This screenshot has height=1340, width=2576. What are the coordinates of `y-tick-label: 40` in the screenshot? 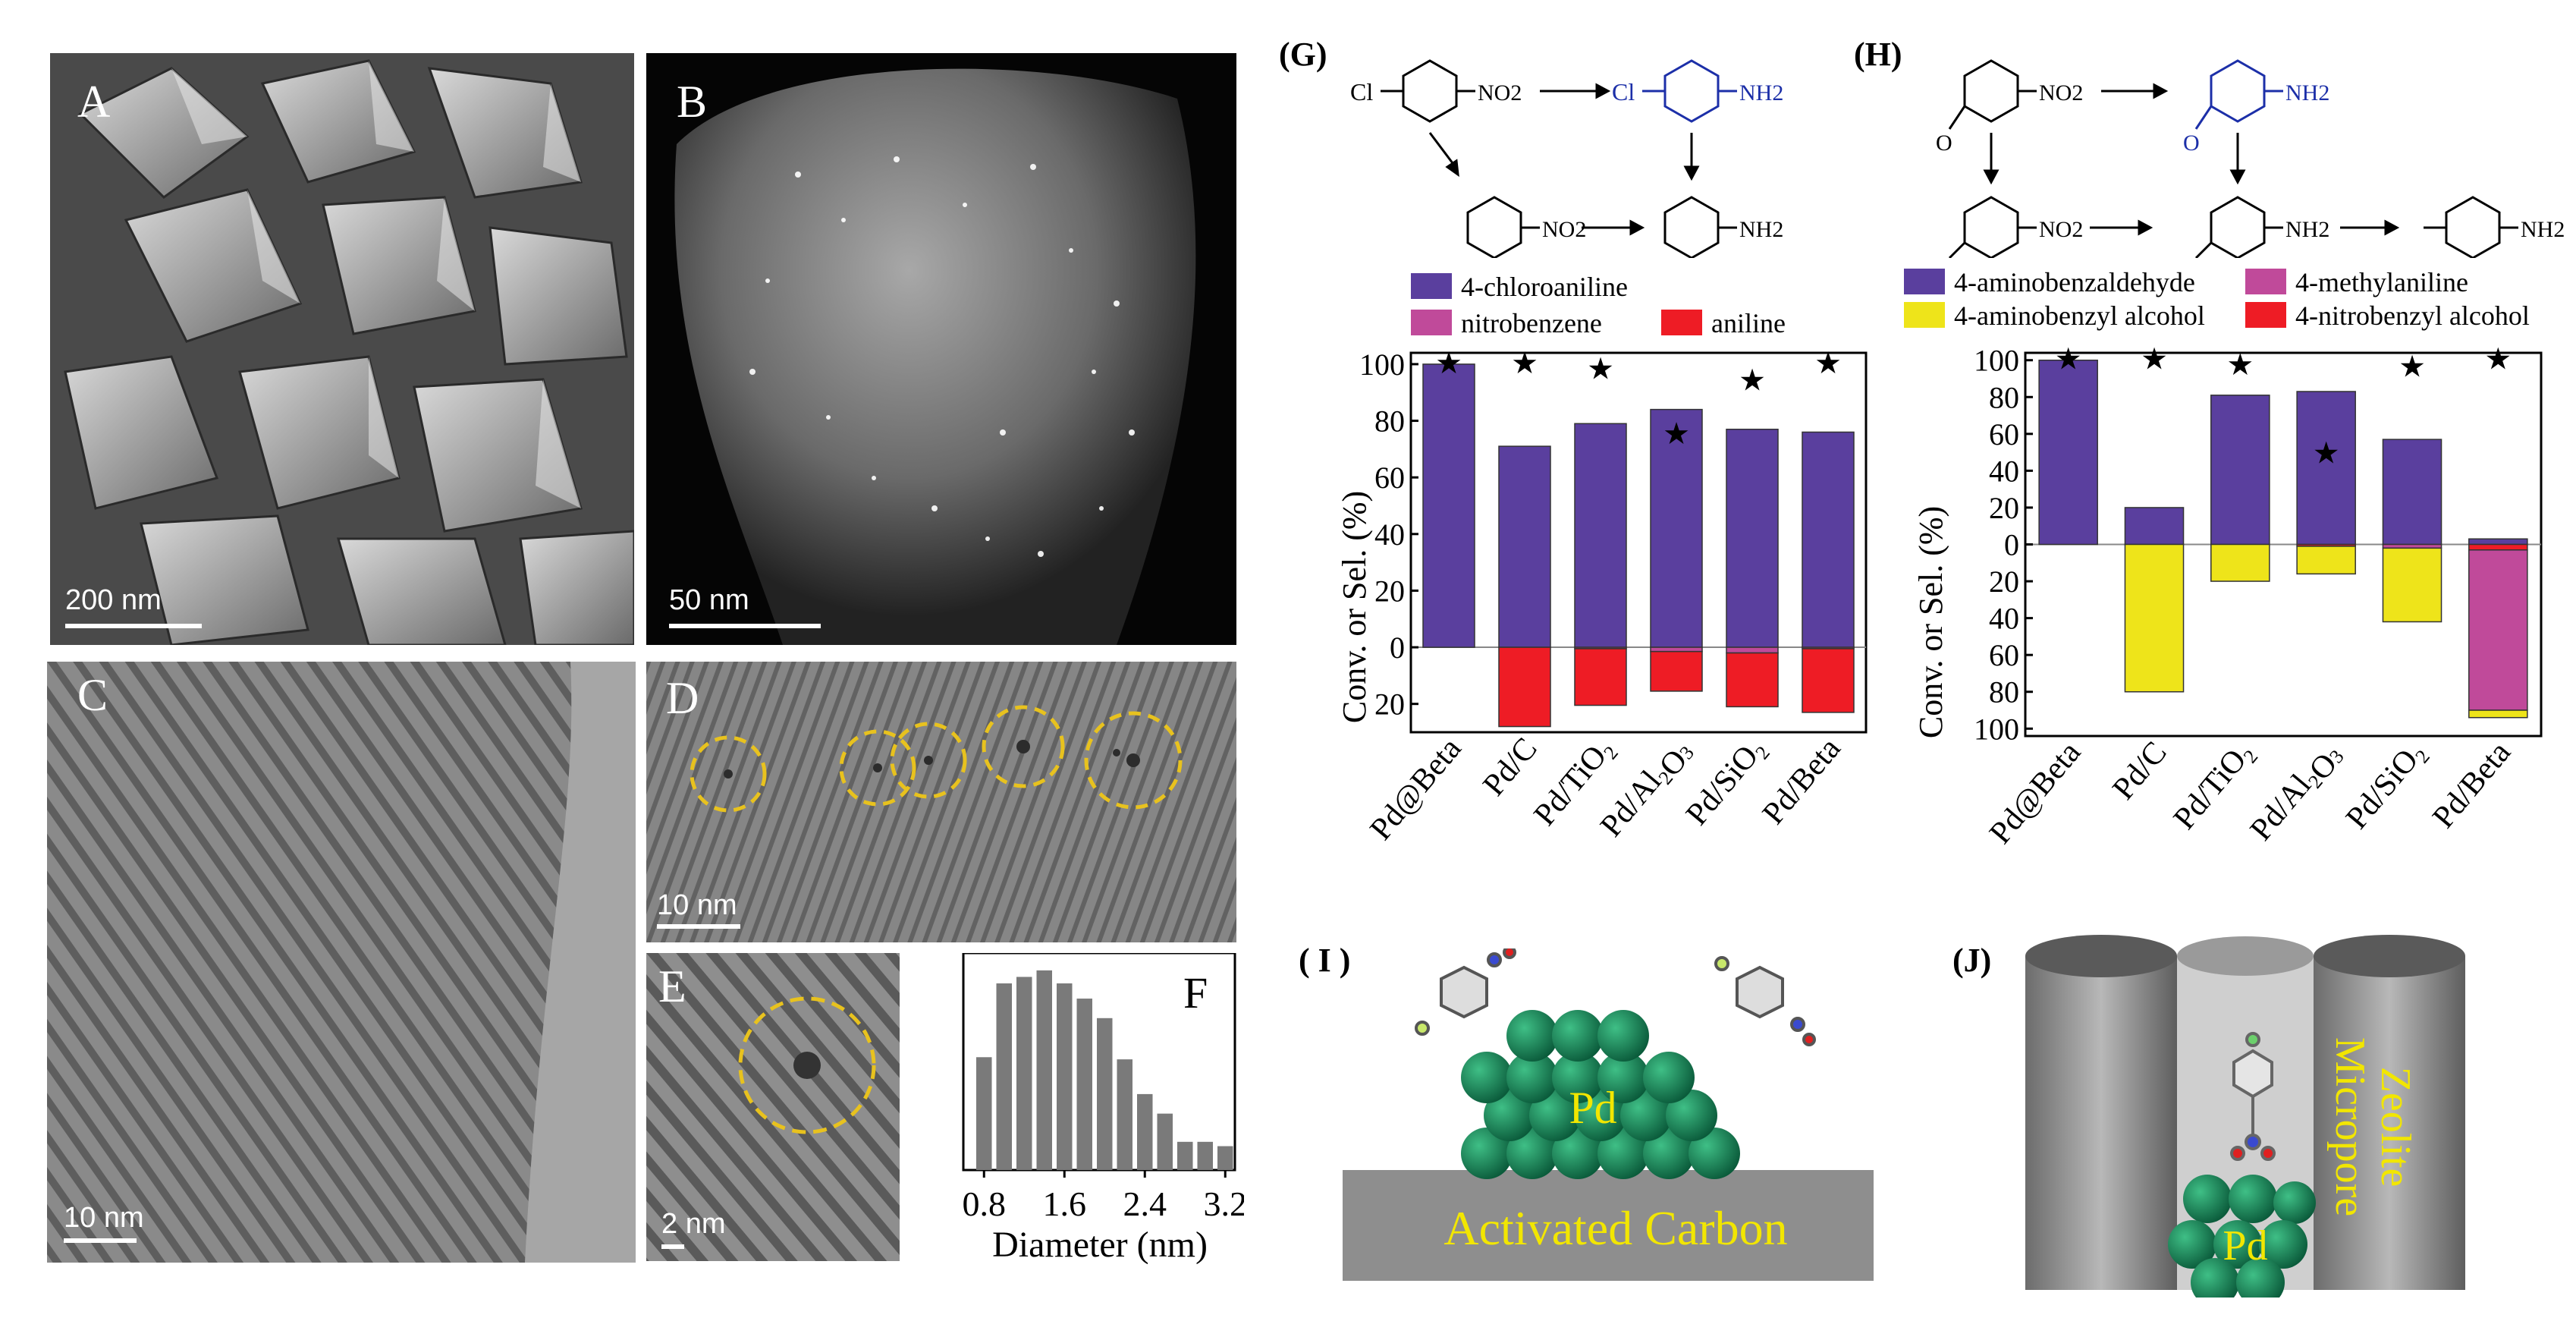 It's located at (1389, 534).